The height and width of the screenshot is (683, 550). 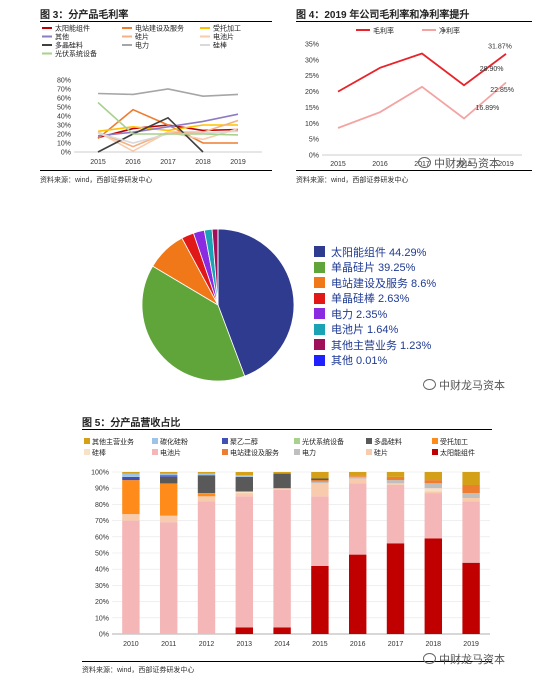 I want to click on fig5-title-rule, so click(x=287, y=429).